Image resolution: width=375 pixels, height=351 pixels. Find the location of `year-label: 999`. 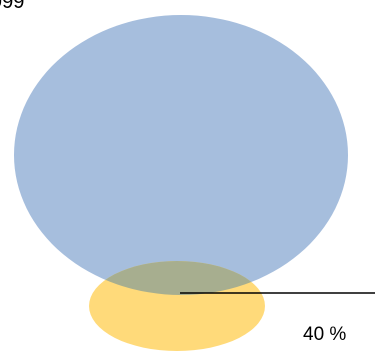

year-label: 999 is located at coordinates (12, 6).